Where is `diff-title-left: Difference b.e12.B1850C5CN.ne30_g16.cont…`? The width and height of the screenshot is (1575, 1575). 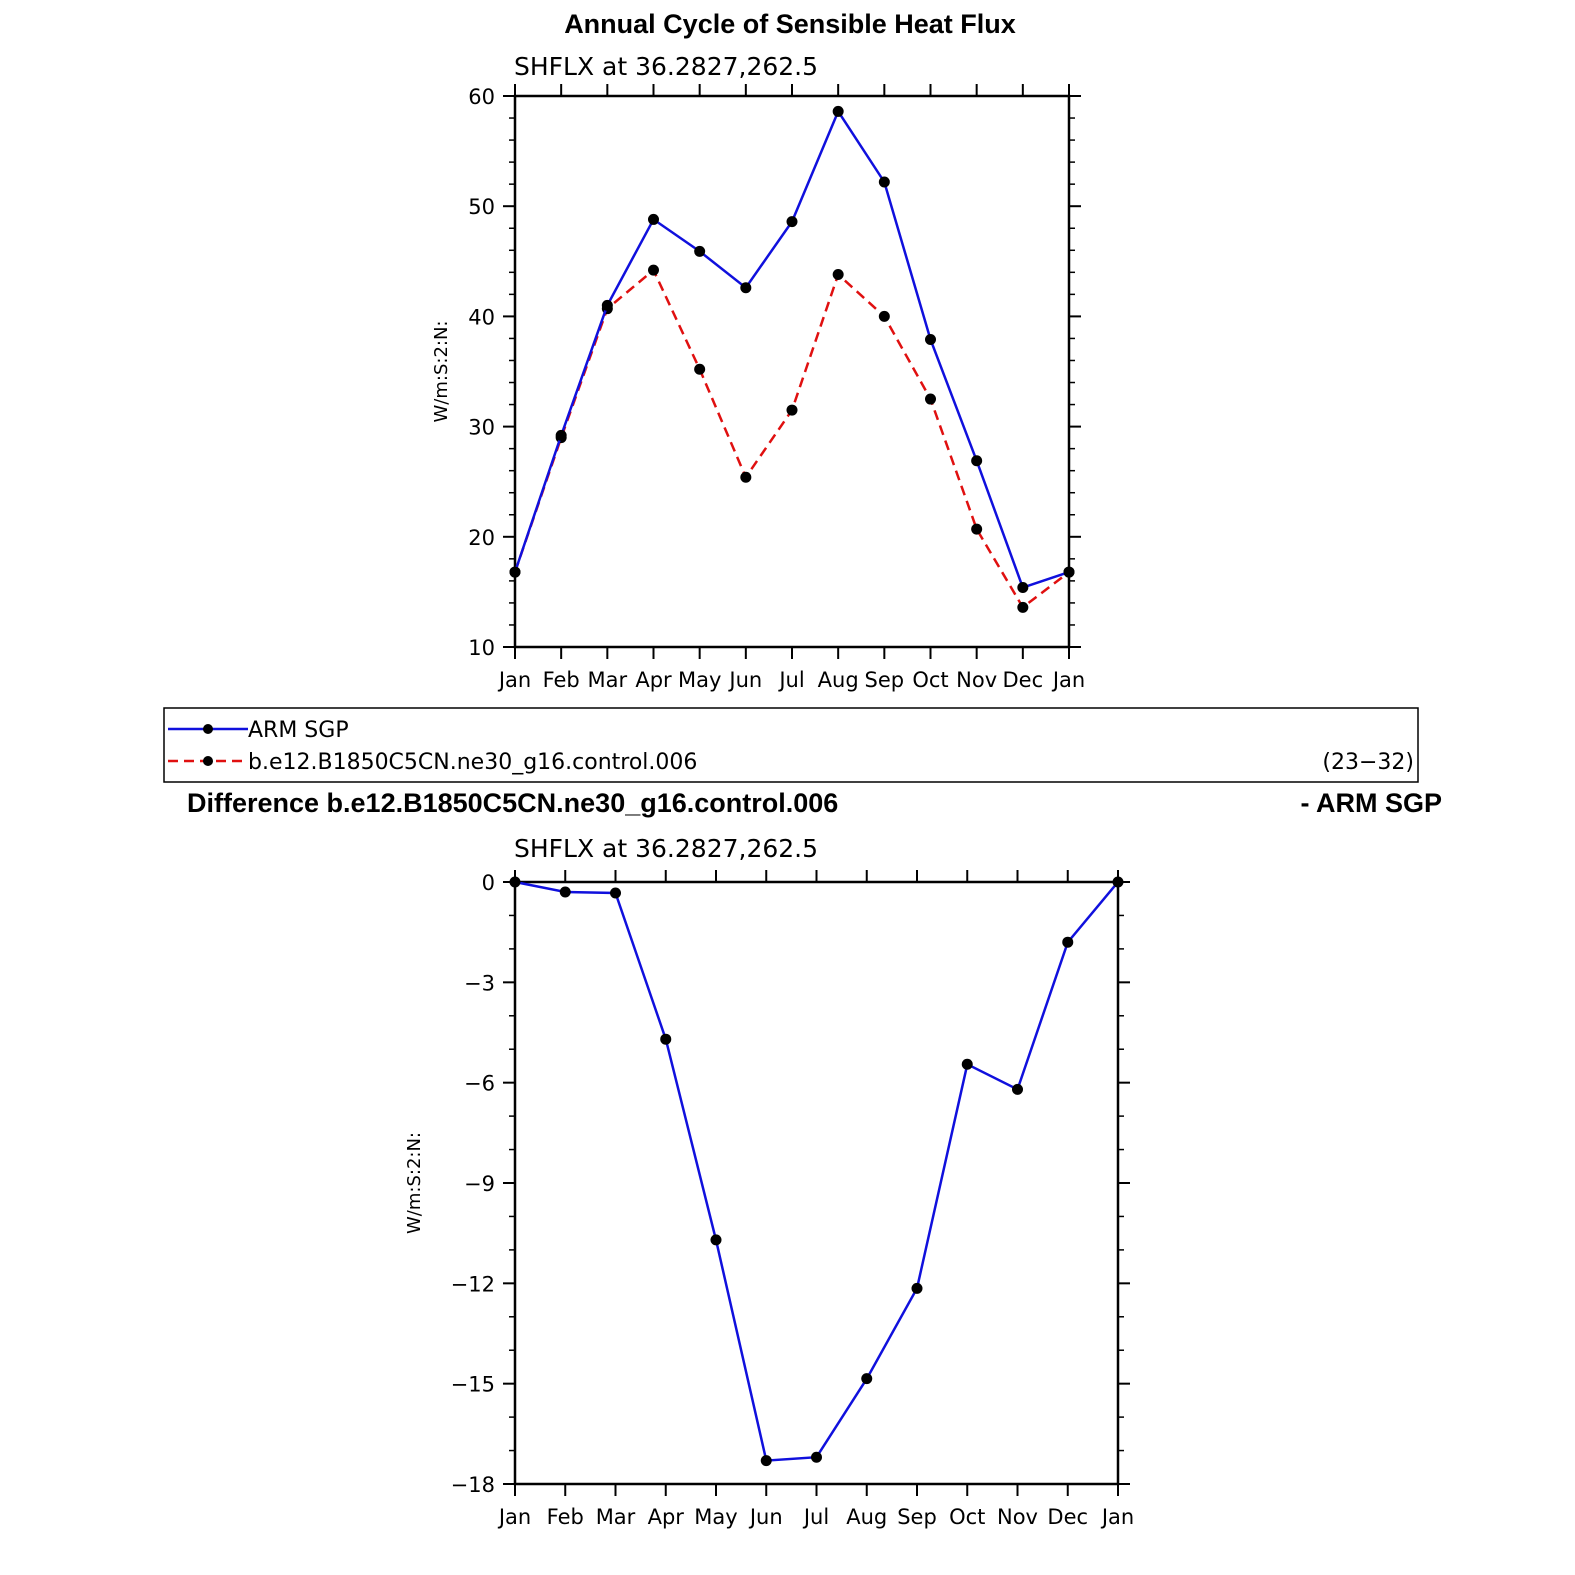
diff-title-left: Difference b.e12.B1850C5CN.ne30_g16.cont… is located at coordinates (512, 803).